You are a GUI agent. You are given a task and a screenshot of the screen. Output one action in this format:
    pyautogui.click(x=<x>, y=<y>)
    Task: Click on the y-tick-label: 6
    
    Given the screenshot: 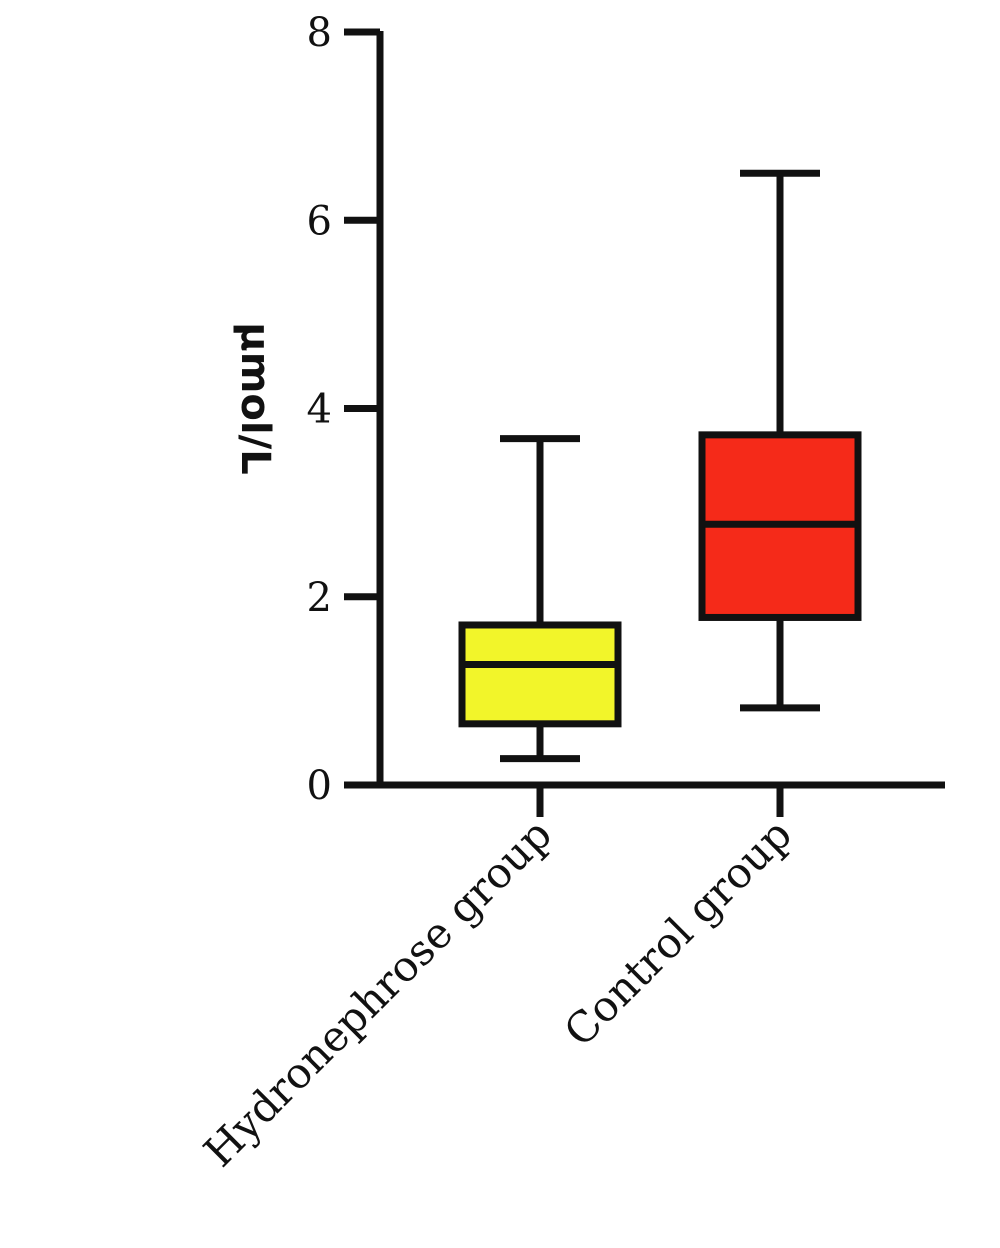 What is the action you would take?
    pyautogui.click(x=319, y=221)
    